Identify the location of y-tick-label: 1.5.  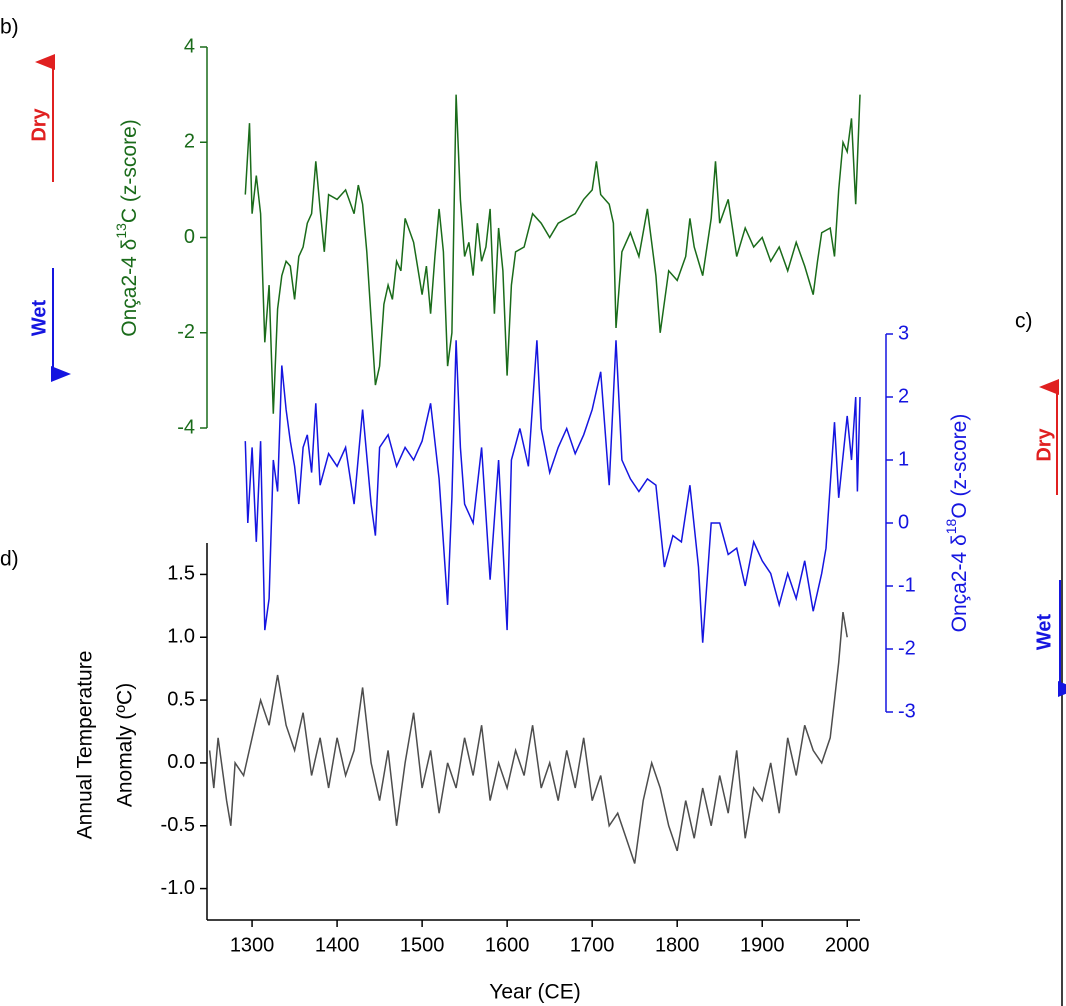
(181, 574).